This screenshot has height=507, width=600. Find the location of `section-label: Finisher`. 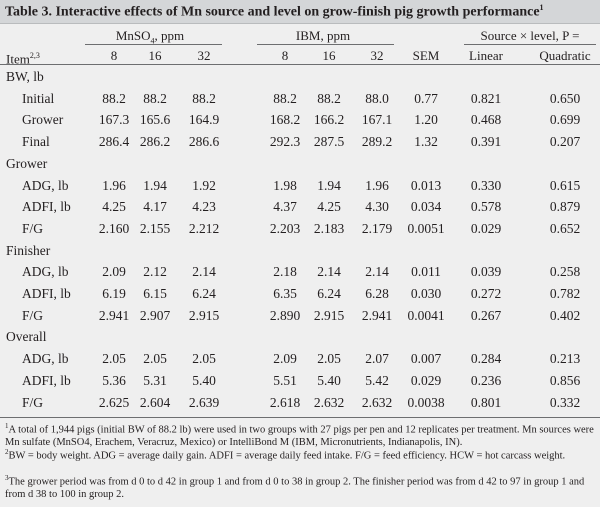

section-label: Finisher is located at coordinates (28, 250).